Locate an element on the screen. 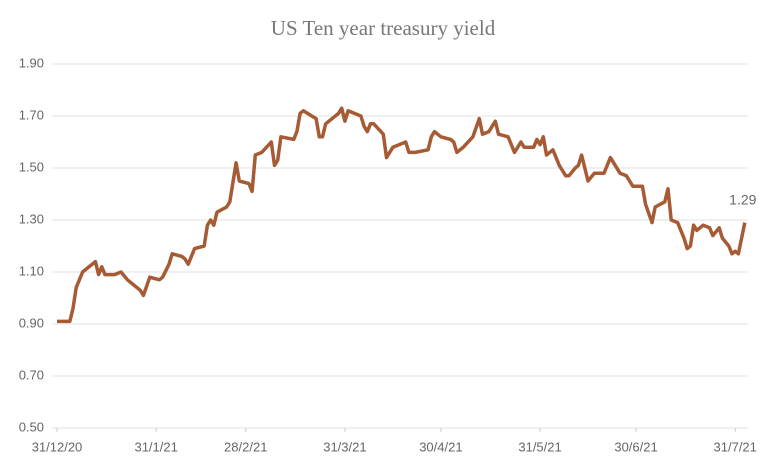 The image size is (763, 474). x-tick-label: 31/7/21 is located at coordinates (735, 446).